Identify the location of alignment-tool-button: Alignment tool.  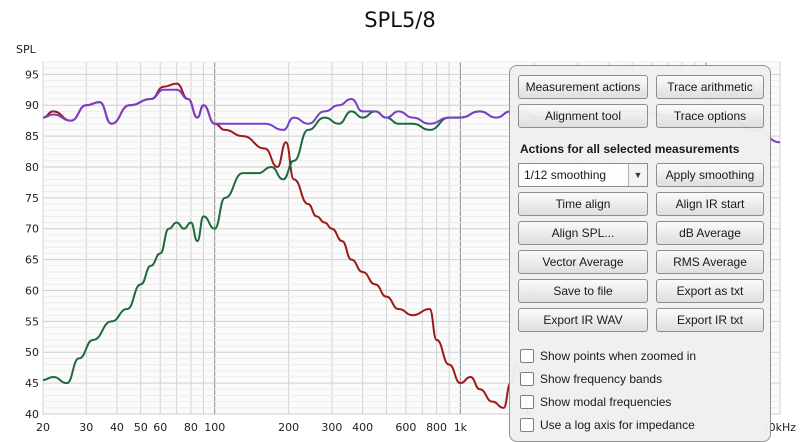
(583, 116).